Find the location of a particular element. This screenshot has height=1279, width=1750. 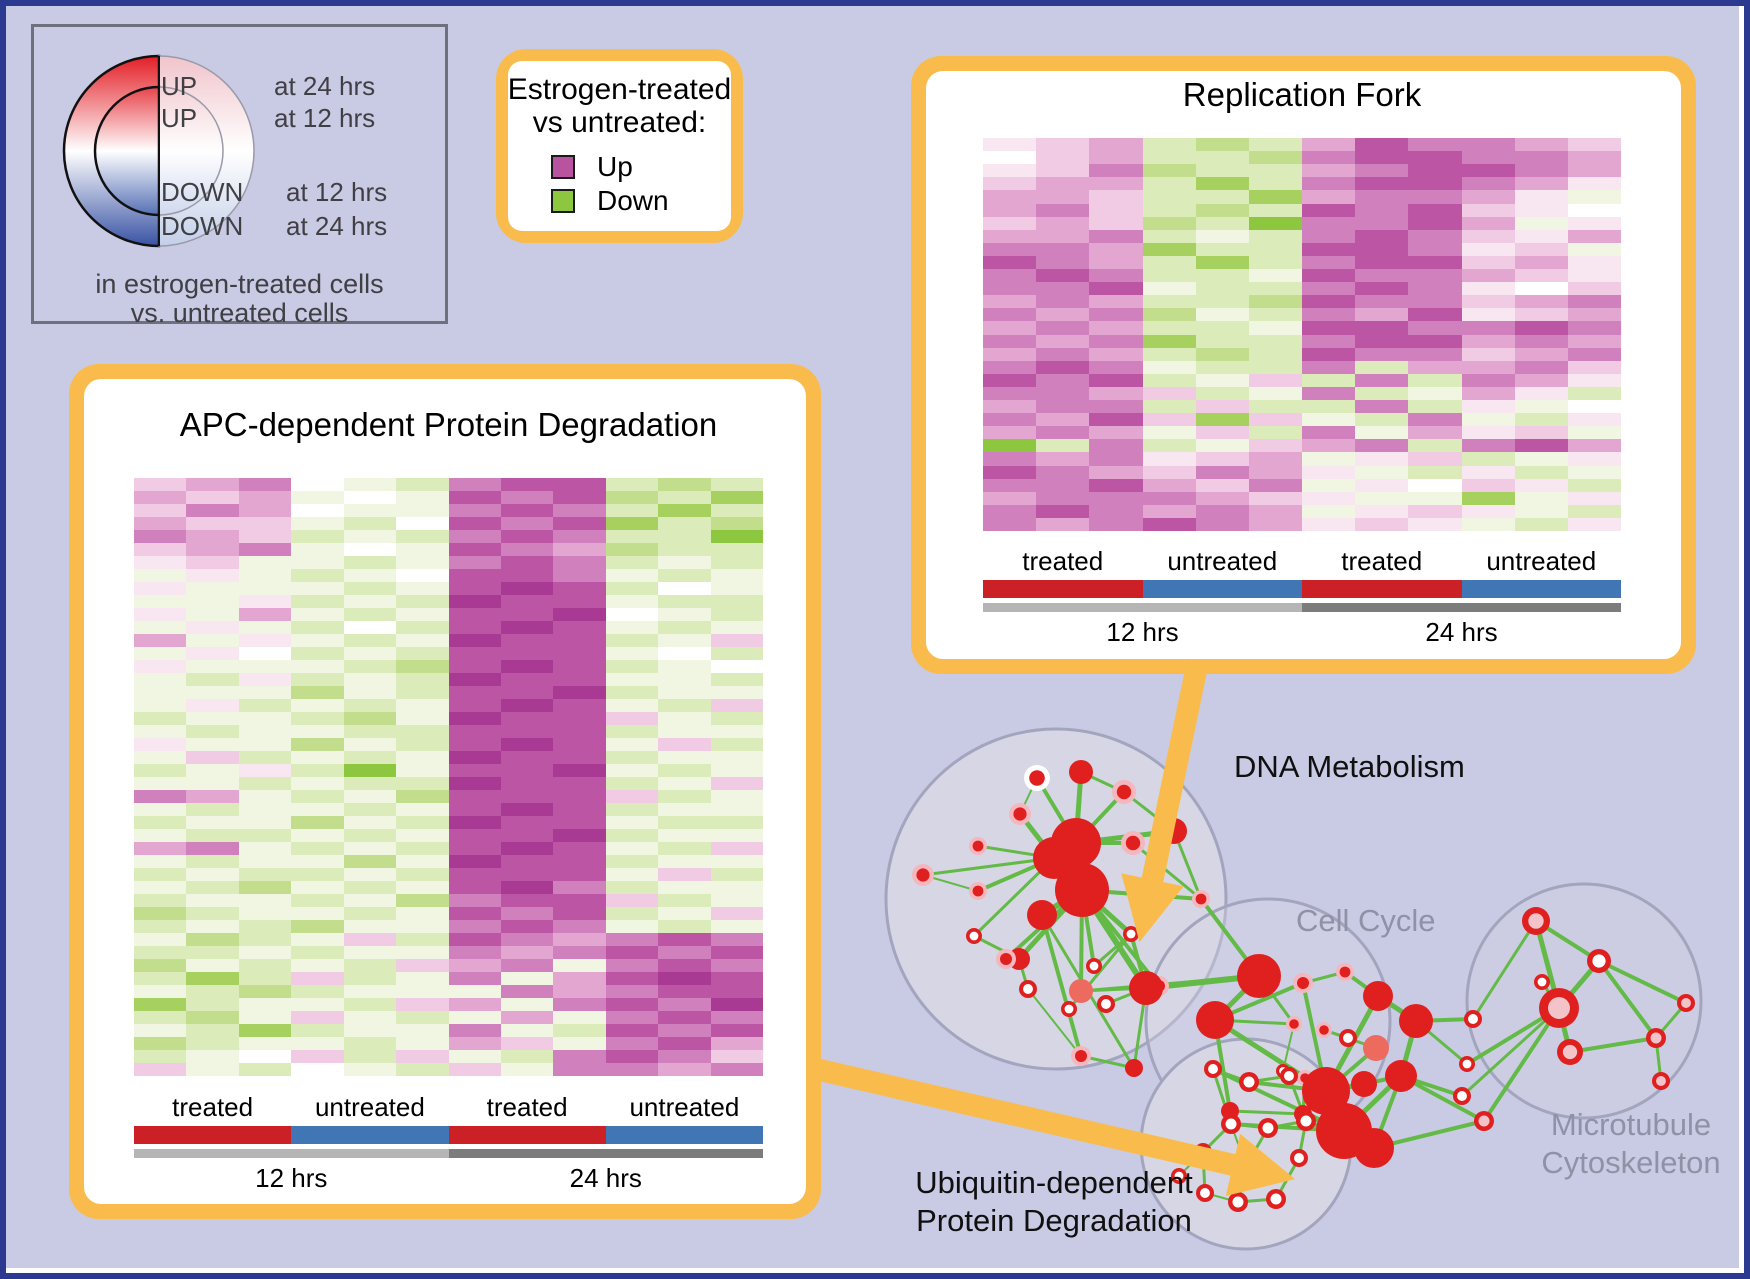

legend-up-12-word: UP is located at coordinates (179, 118).